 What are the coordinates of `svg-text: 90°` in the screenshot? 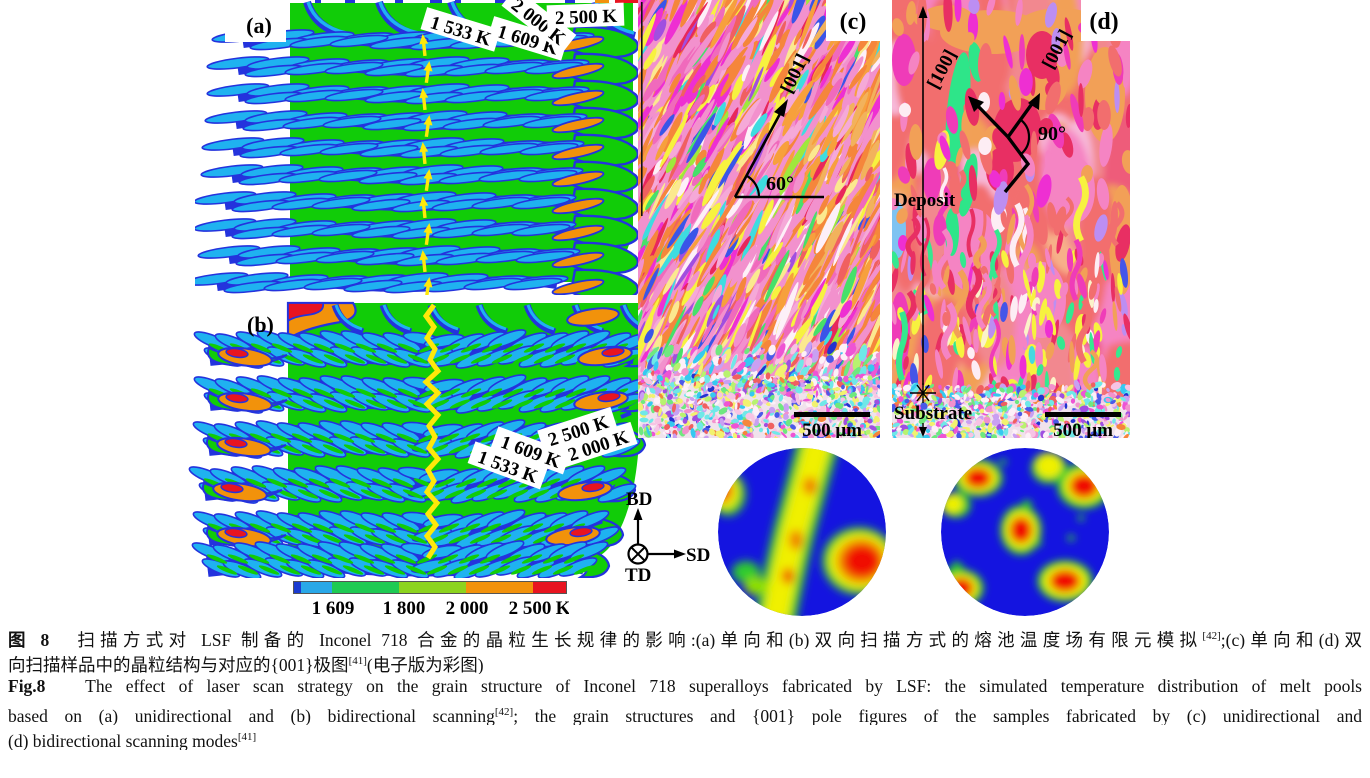 It's located at (1052, 134).